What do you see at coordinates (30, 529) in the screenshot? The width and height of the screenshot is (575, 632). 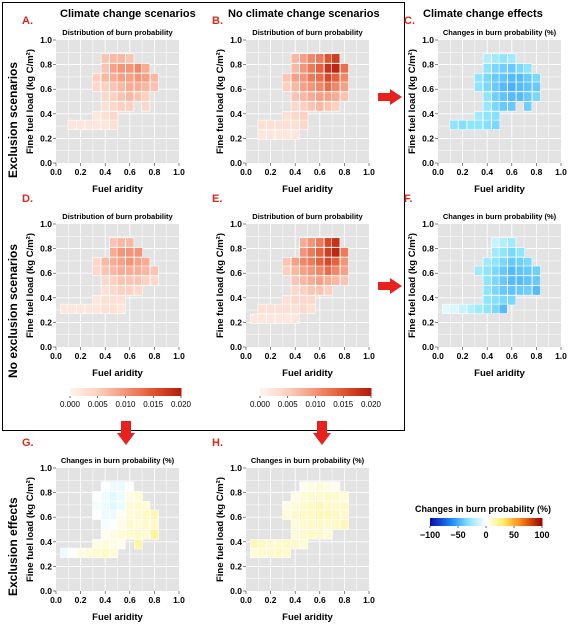 I see `y-axis-label: Fine fuel load (kg C/m²)` at bounding box center [30, 529].